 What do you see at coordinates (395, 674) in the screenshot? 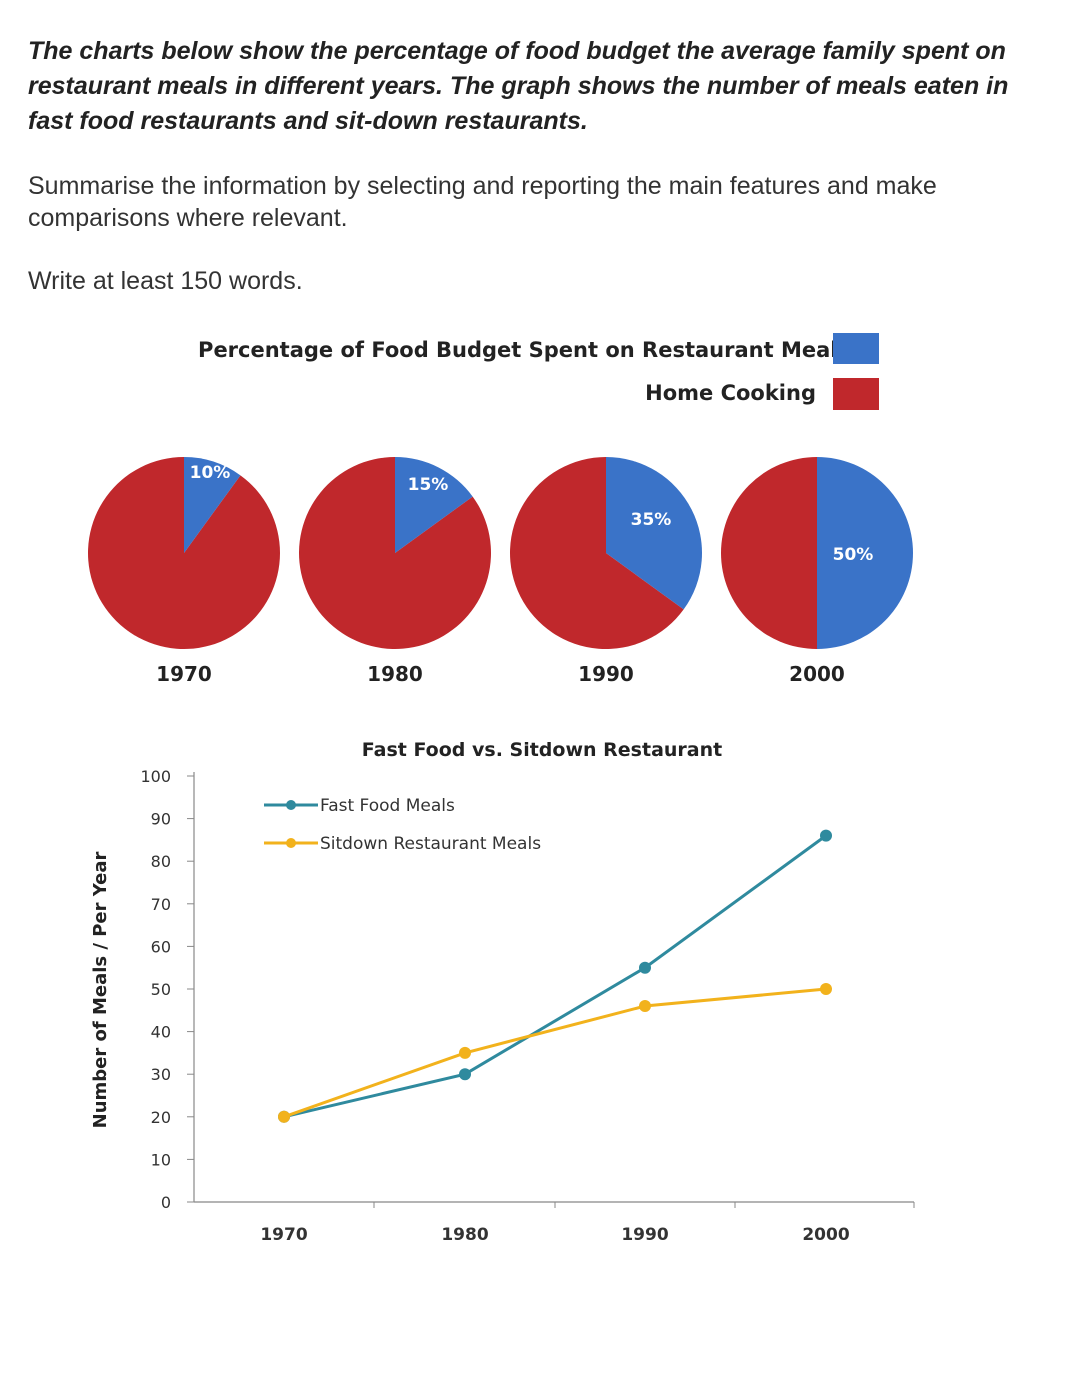
I see `pie-year-label-1980: 1980` at bounding box center [395, 674].